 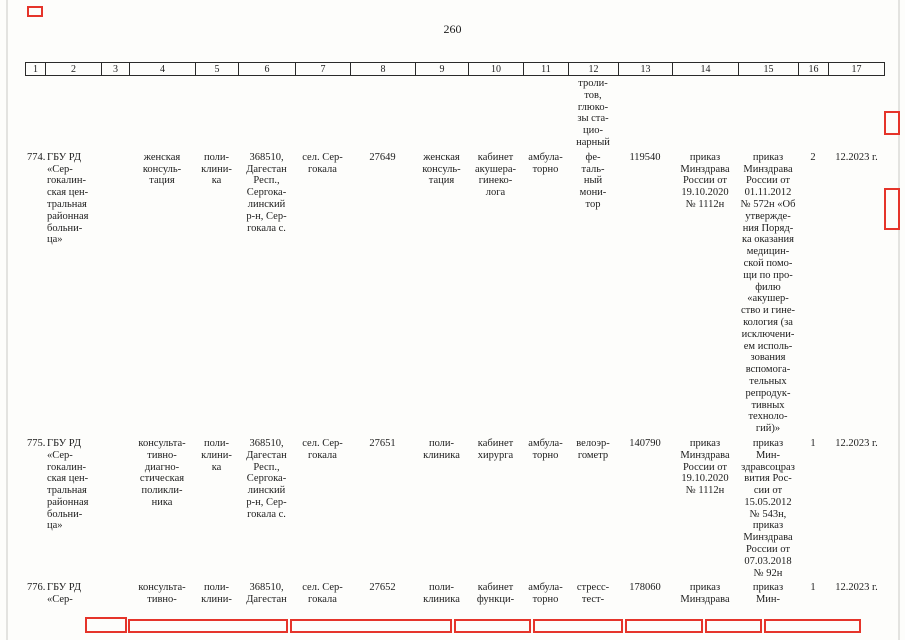 I want to click on cont-col17, so click(x=856, y=112).